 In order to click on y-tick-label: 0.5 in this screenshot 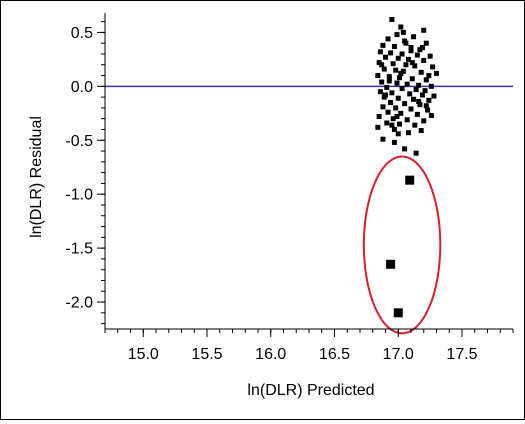, I will do `click(82, 33)`.